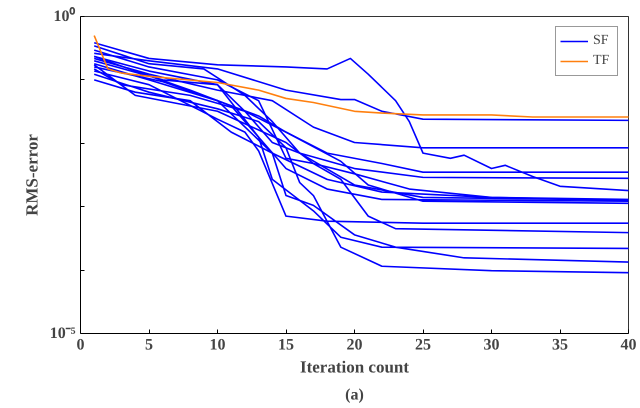  Describe the element at coordinates (601, 41) in the screenshot. I see `legend-label: SF` at that location.